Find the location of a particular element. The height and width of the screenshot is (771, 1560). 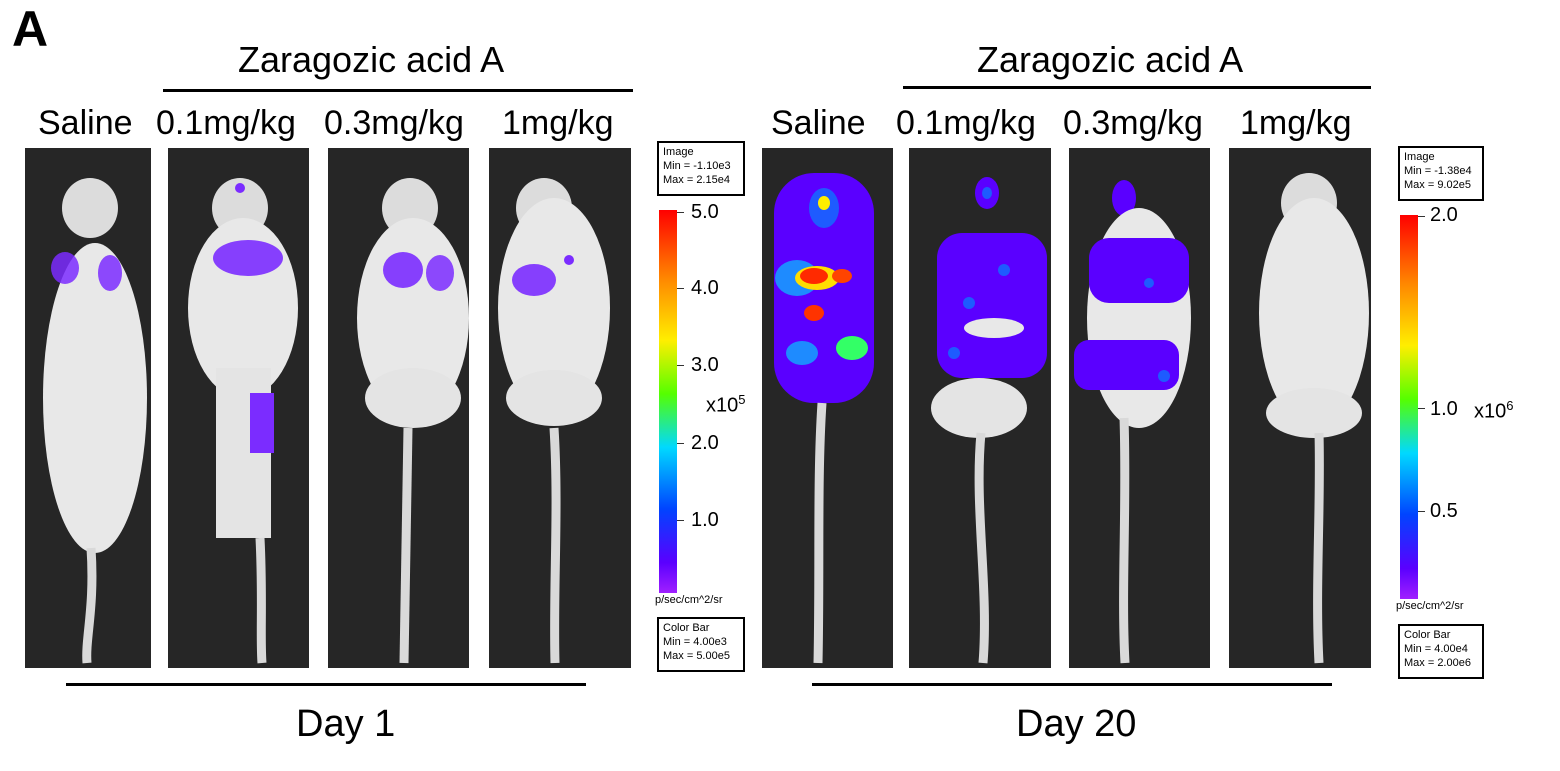

day1-mouse-saline-image is located at coordinates (88, 408).